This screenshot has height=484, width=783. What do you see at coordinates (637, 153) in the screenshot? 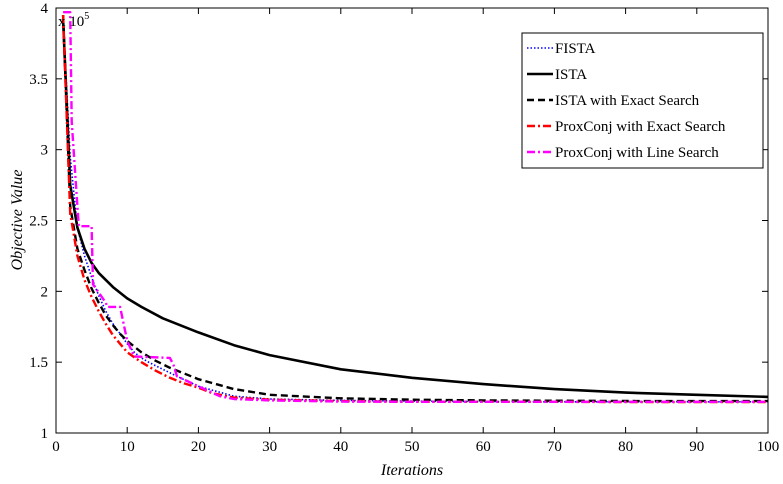
I see `legend-label: ProxConj with Line Search` at bounding box center [637, 153].